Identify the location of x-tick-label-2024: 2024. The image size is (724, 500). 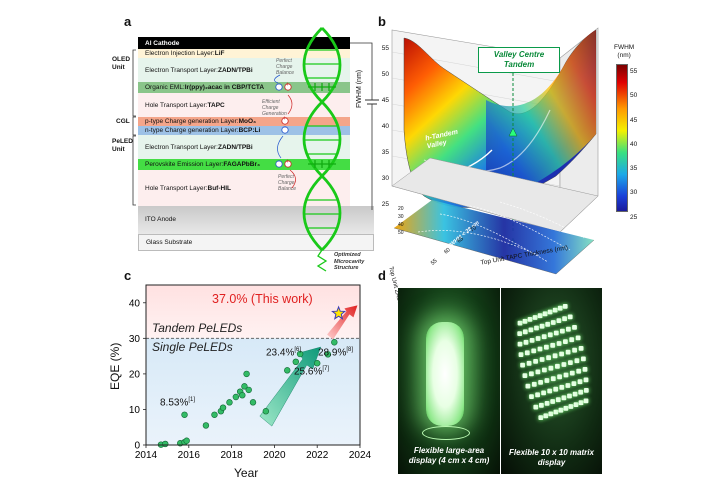
(360, 455).